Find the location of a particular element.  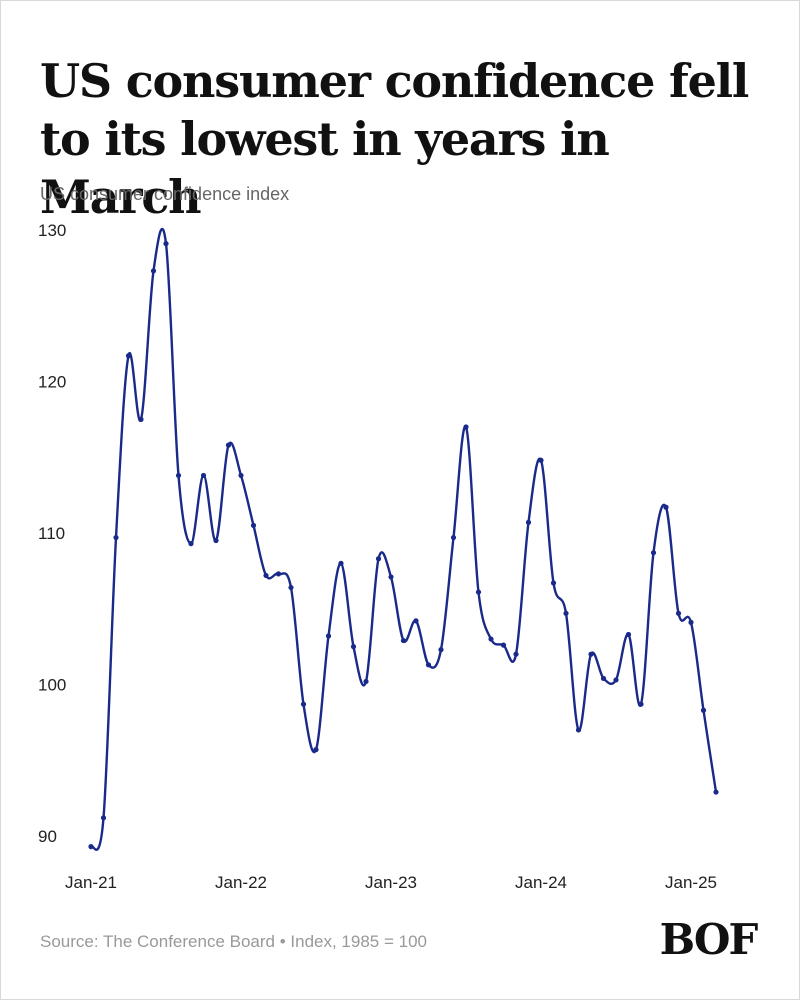

x-tick-label: Jan-21 is located at coordinates (91, 882).